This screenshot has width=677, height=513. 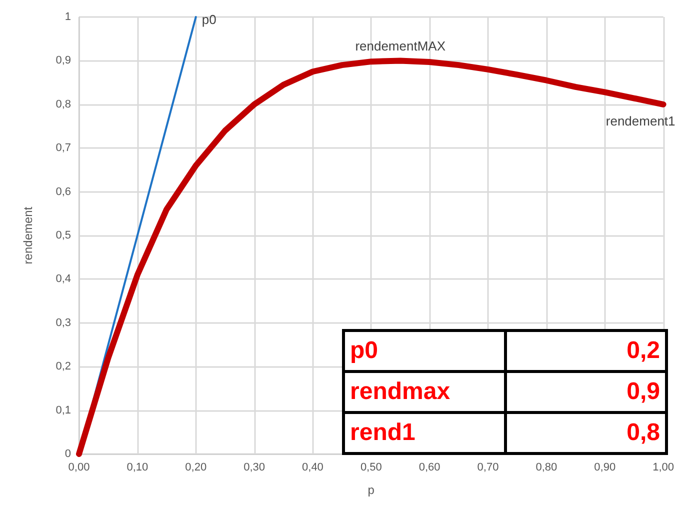 What do you see at coordinates (371, 468) in the screenshot?
I see `x-tick-label: 0,50` at bounding box center [371, 468].